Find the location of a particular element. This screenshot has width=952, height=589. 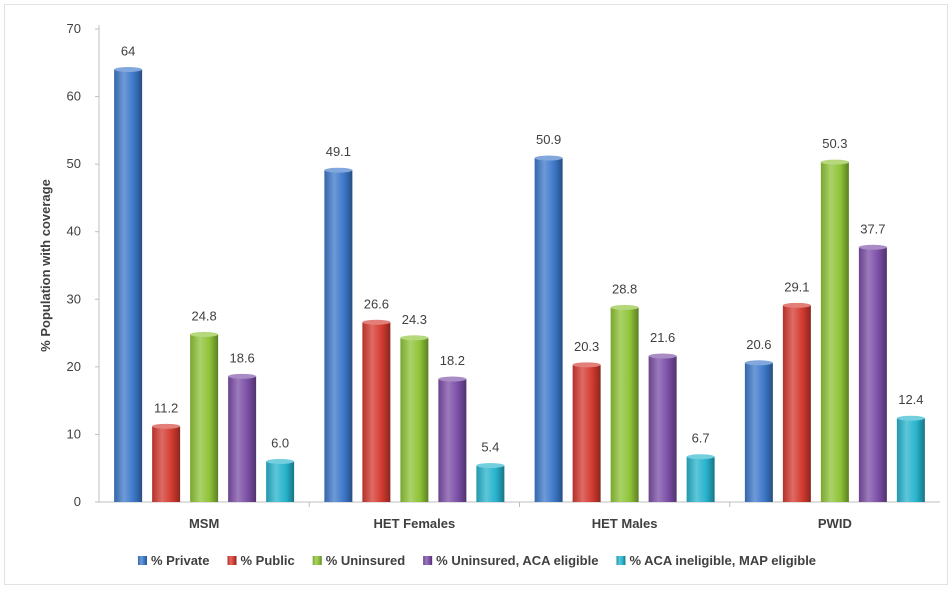

data-label-het-females-public: 26.6 is located at coordinates (376, 303).